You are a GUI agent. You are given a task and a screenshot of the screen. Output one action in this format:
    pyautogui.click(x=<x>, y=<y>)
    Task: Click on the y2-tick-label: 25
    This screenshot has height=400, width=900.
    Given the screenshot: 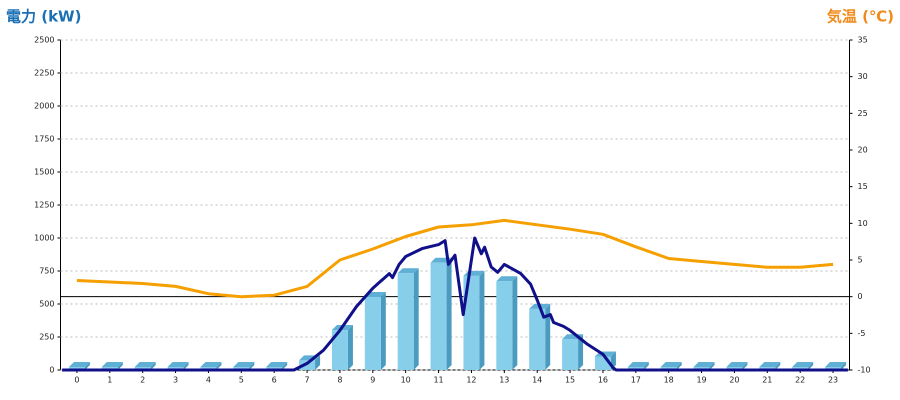 What is the action you would take?
    pyautogui.click(x=863, y=113)
    